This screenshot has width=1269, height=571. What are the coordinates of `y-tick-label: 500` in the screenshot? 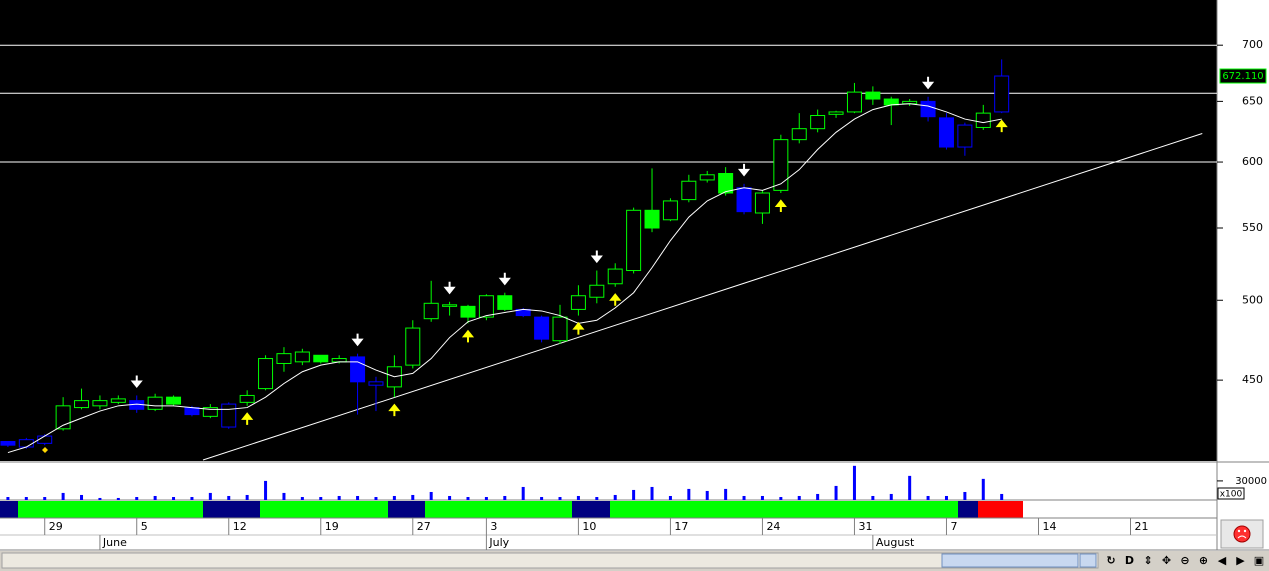 It's located at (1252, 299).